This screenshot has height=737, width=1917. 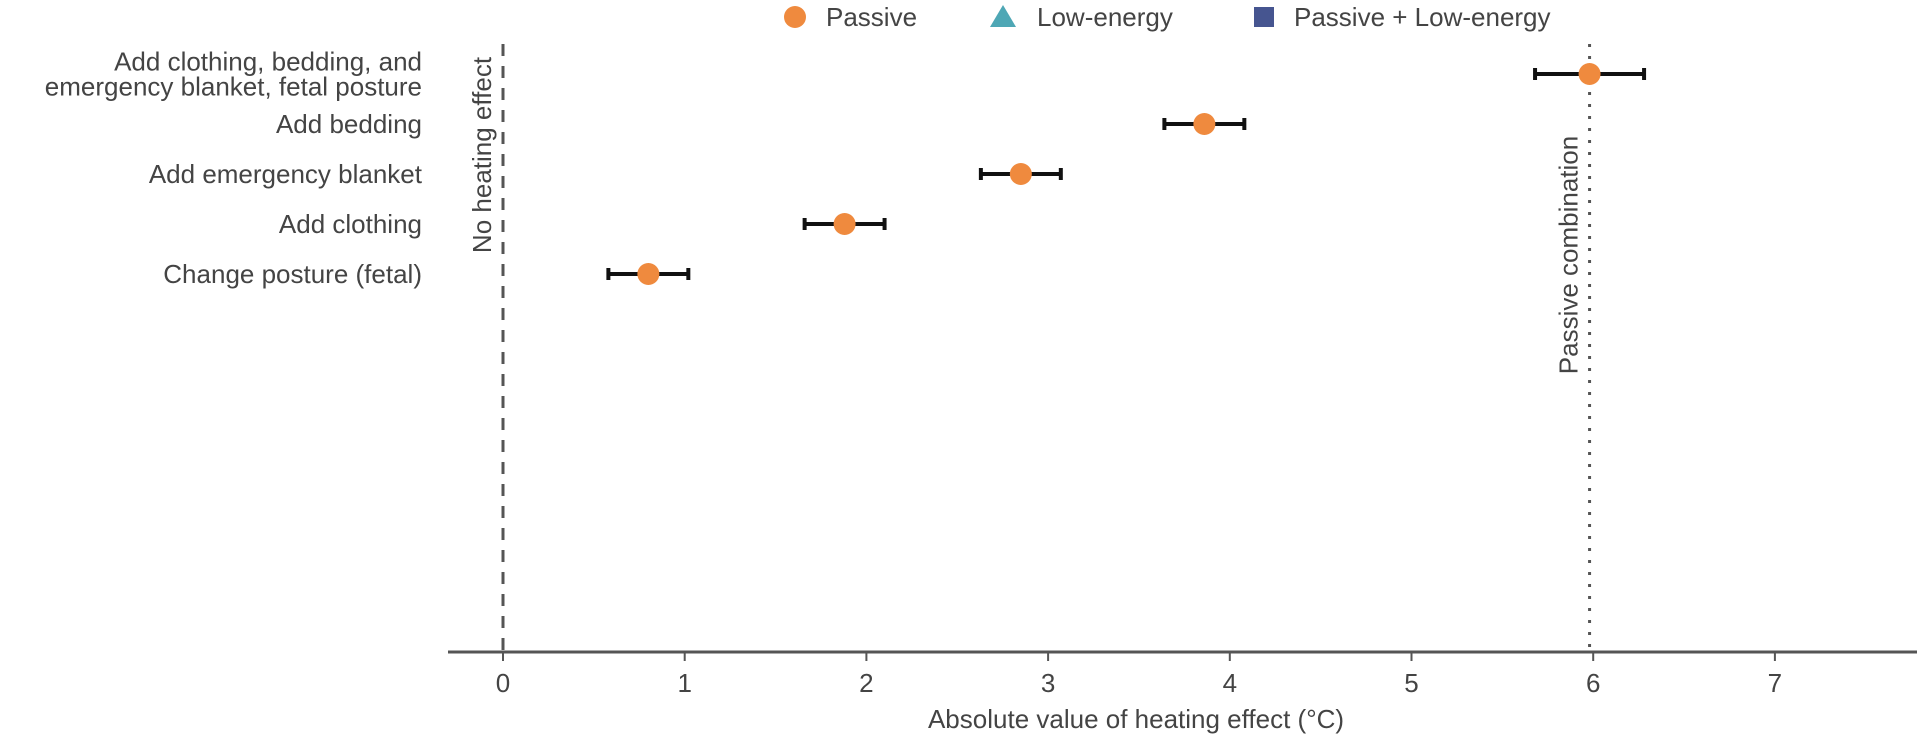 I want to click on x-tick-label: 5, so click(x=1411, y=683).